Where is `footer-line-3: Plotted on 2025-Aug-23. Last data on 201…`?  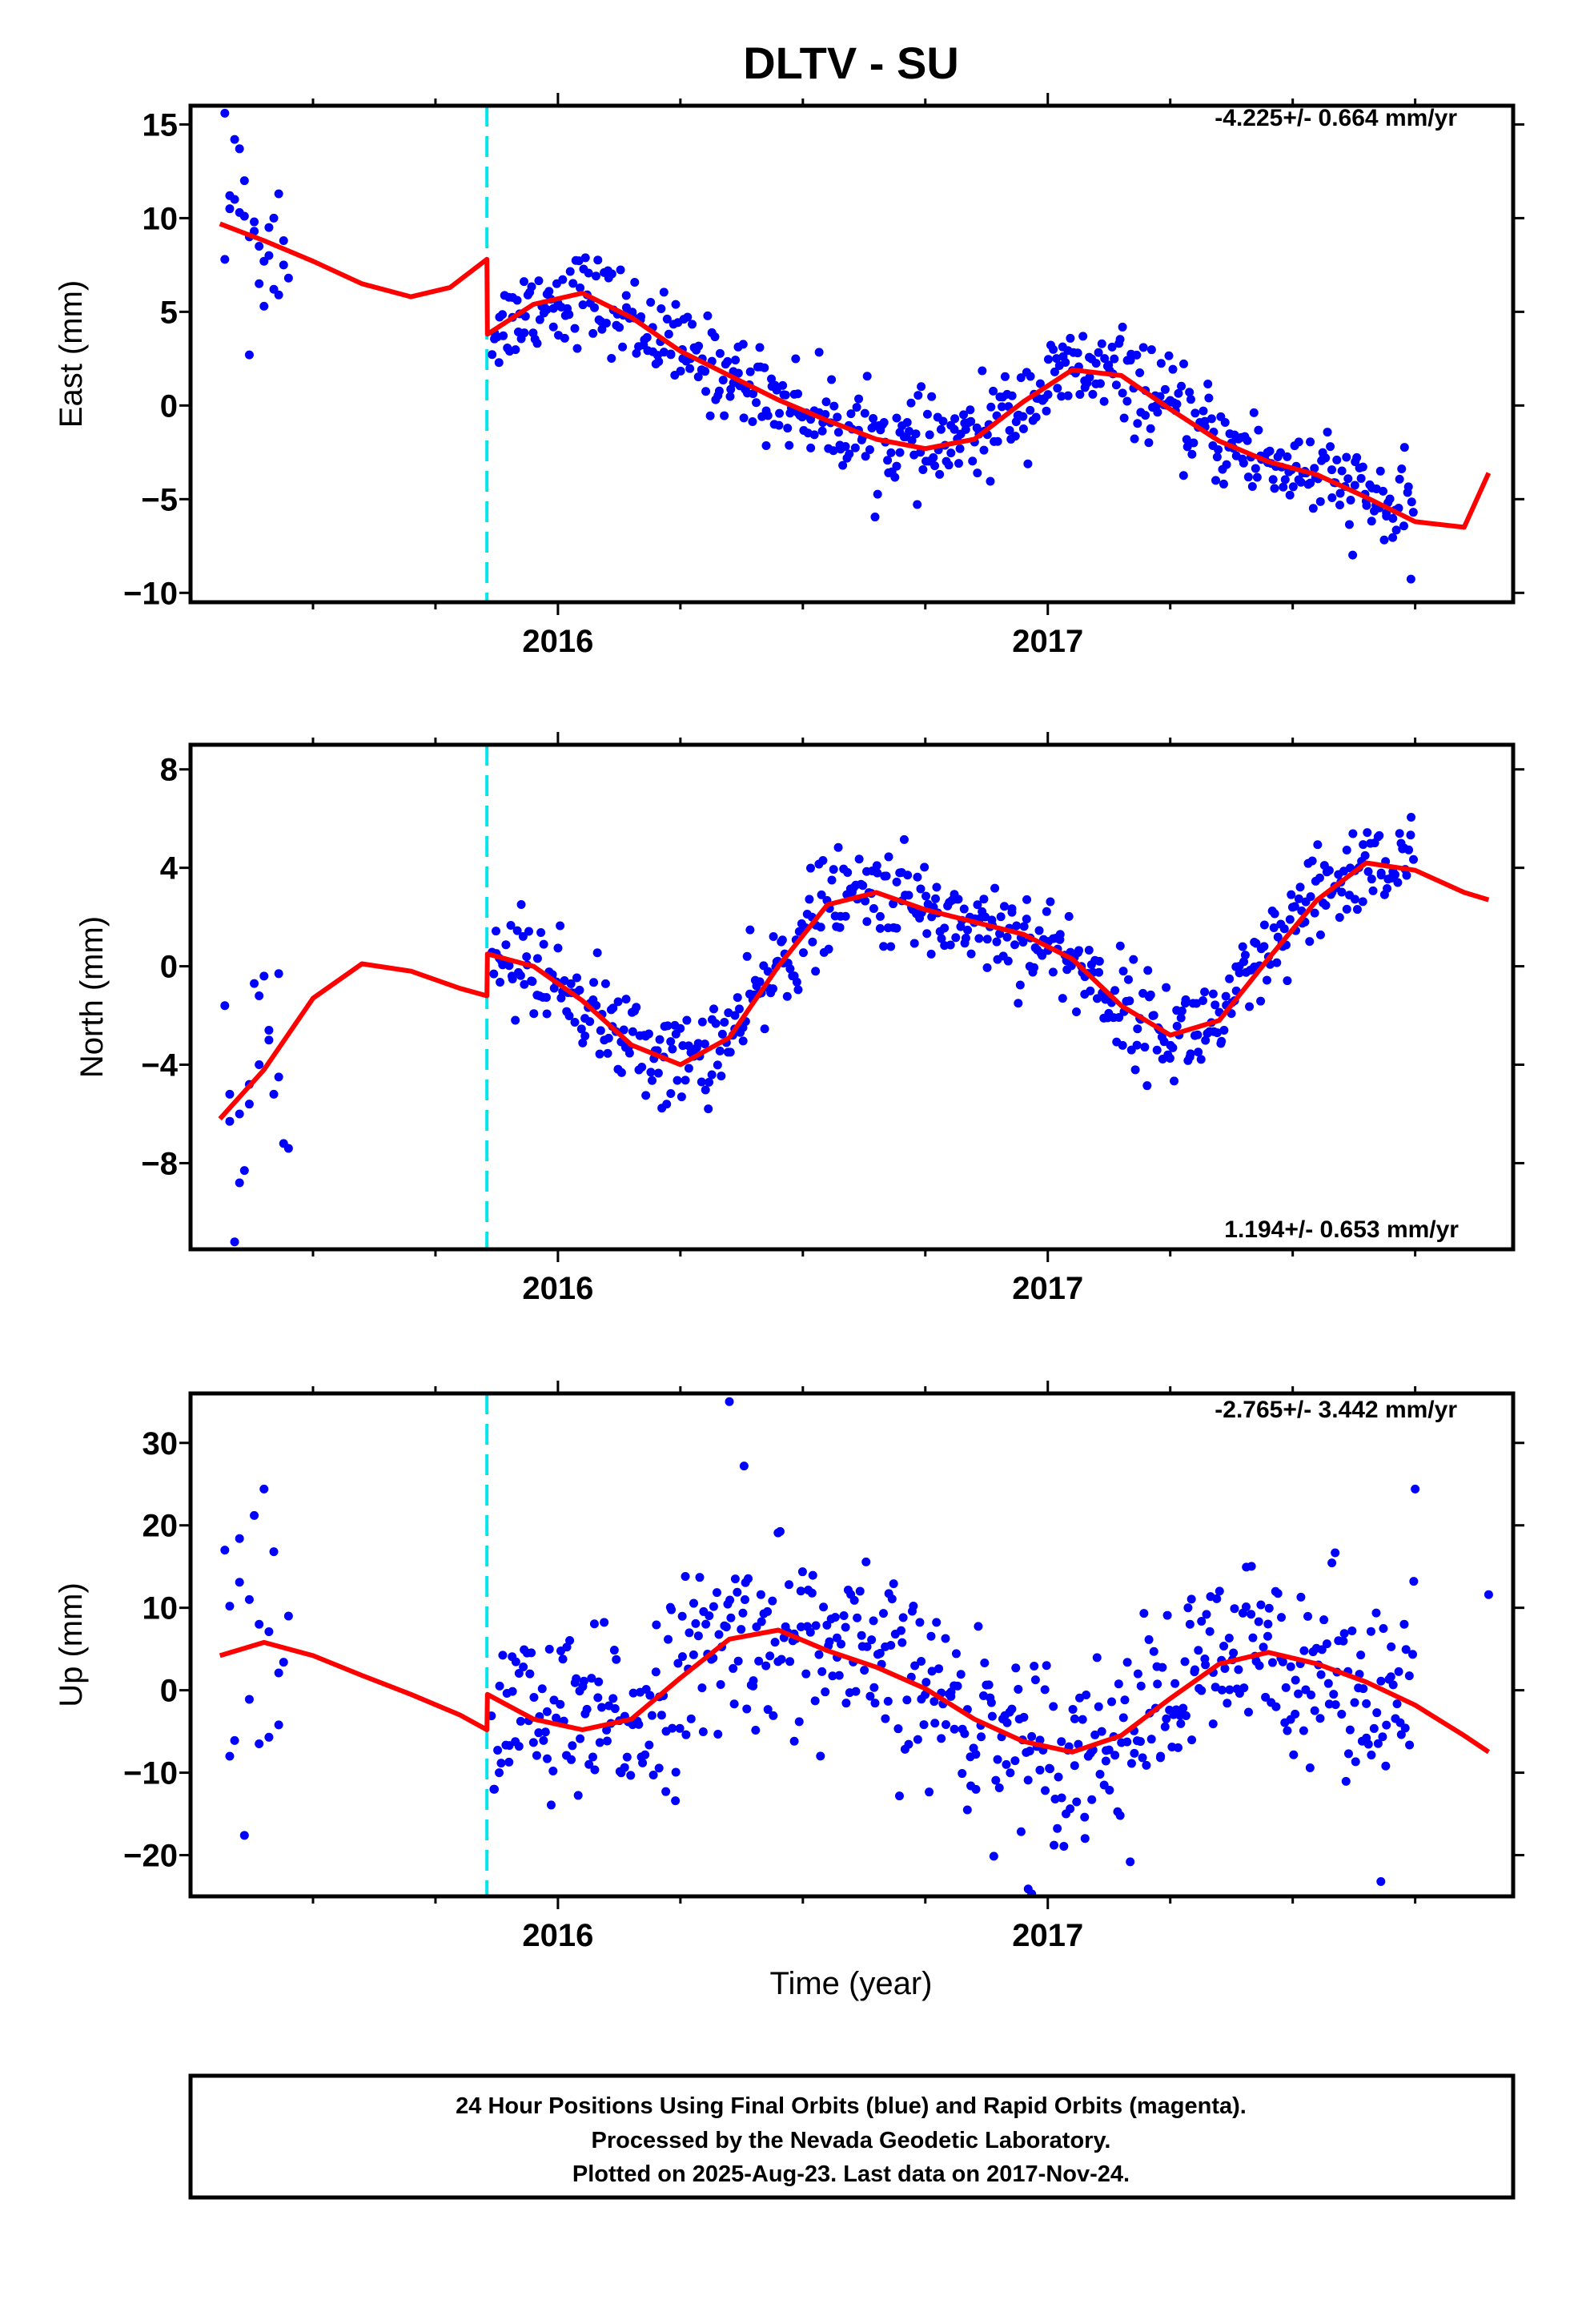
footer-line-3: Plotted on 2025-Aug-23. Last data on 201… is located at coordinates (851, 2174).